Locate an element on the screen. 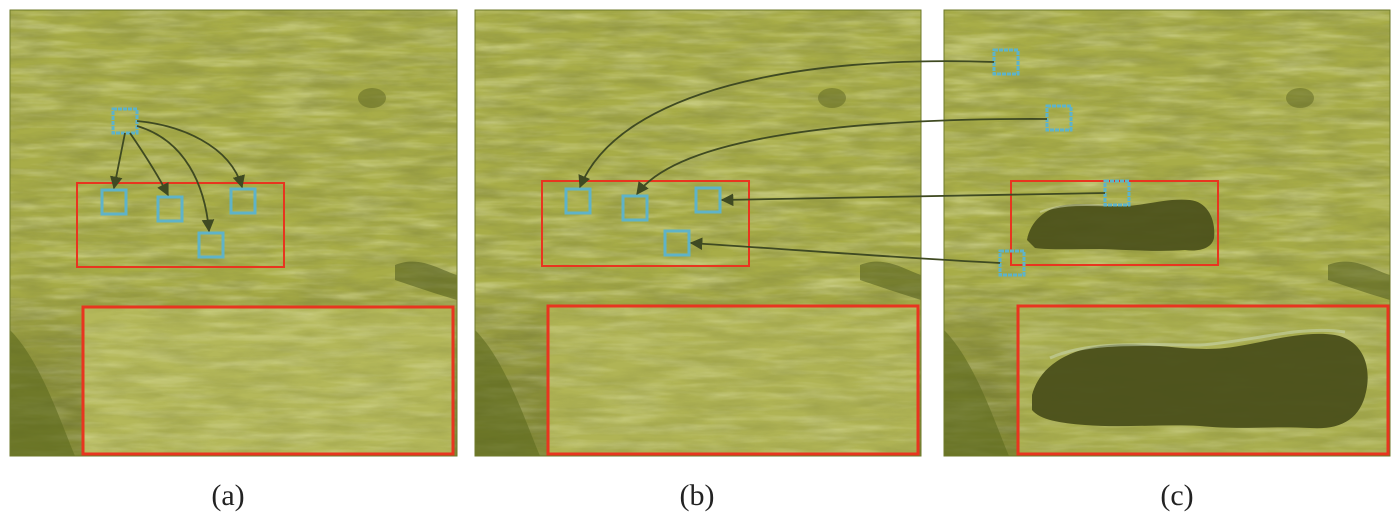 The image size is (1400, 520). cross-panel-arrows is located at coordinates (842, 162).